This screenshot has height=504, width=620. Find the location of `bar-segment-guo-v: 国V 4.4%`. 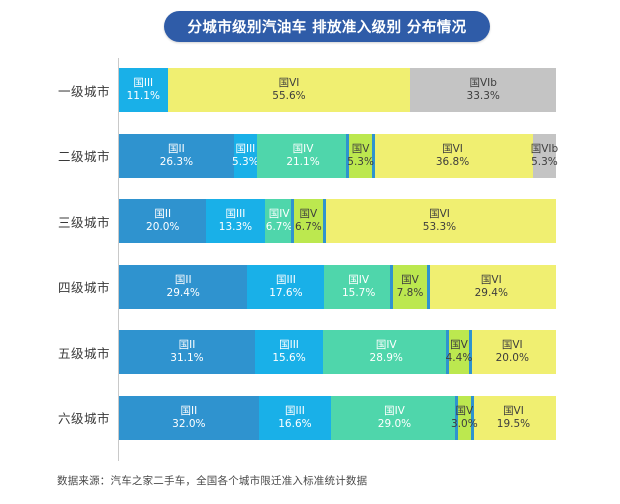

bar-segment-guo-v: 国V 4.4% is located at coordinates (459, 352).